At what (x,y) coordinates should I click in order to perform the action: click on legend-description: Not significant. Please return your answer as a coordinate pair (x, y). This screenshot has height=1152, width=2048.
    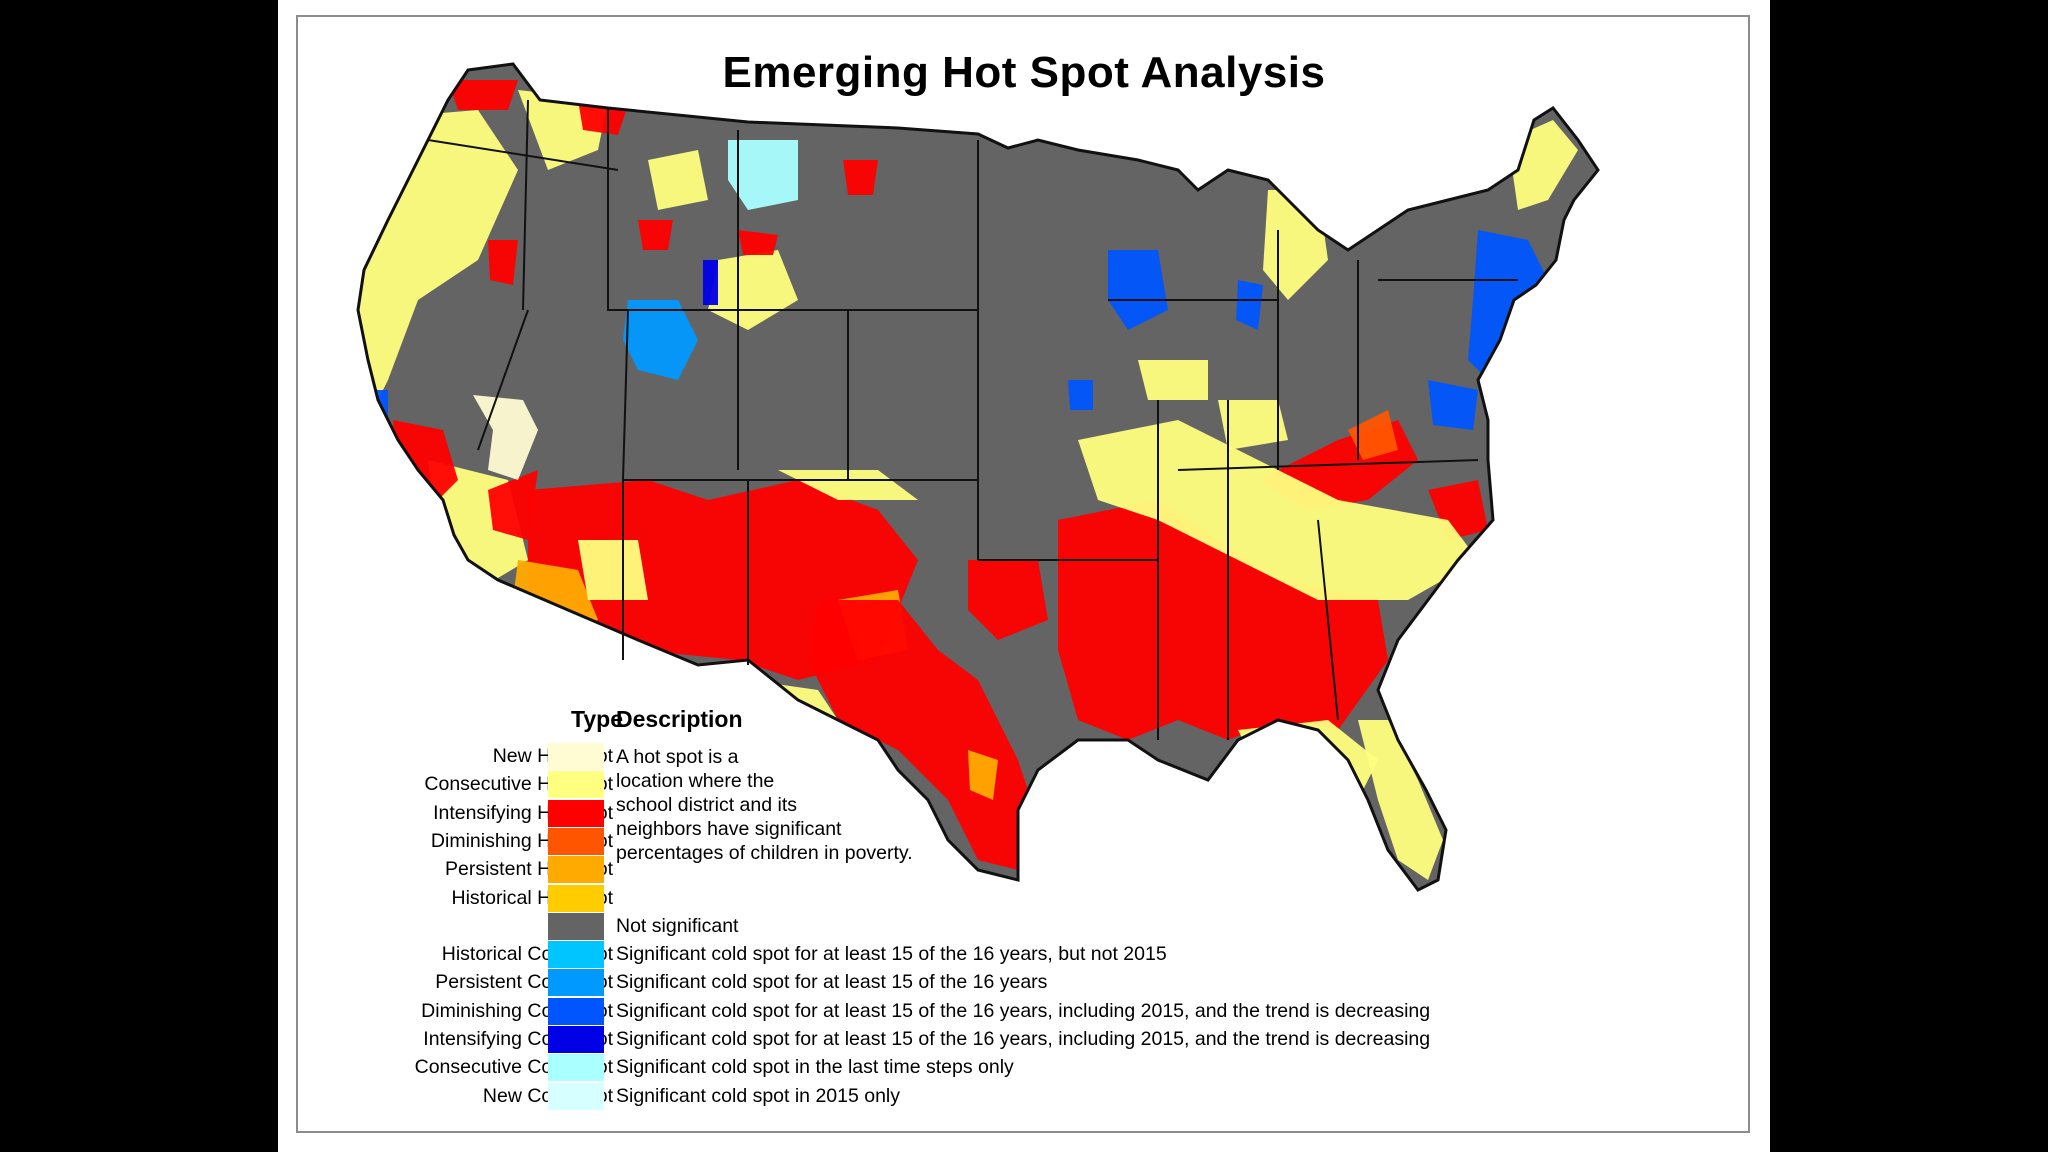
    Looking at the image, I should click on (677, 925).